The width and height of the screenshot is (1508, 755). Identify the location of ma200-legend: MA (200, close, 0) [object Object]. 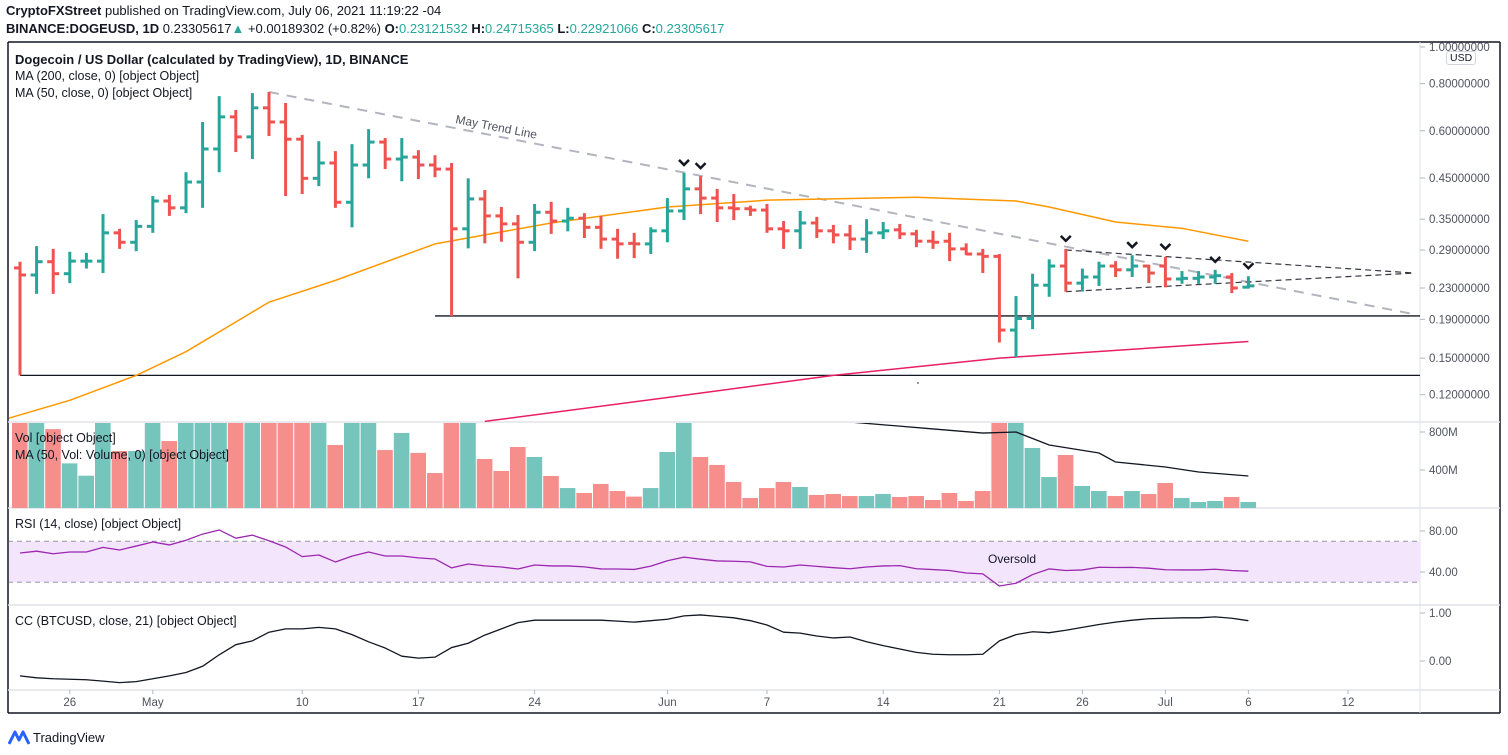
(107, 76).